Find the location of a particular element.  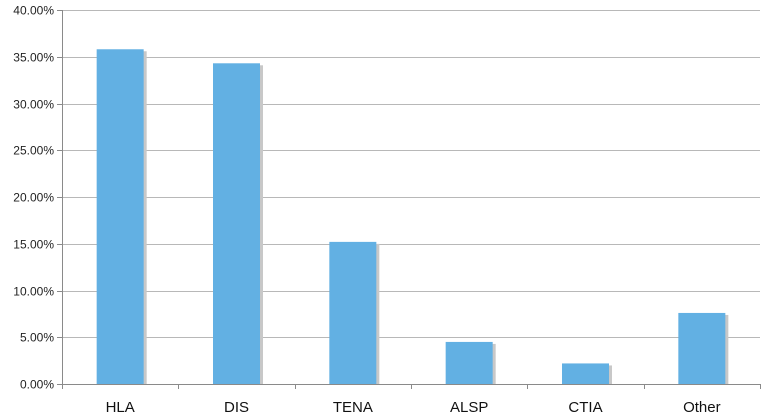

x-tick-label: ALSP is located at coordinates (469, 407).